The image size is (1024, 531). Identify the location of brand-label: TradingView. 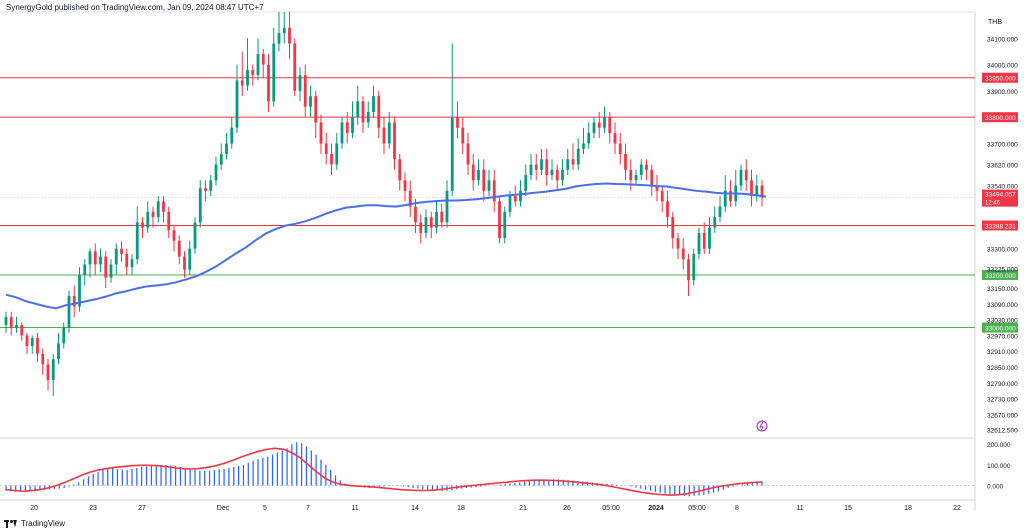
(43, 523).